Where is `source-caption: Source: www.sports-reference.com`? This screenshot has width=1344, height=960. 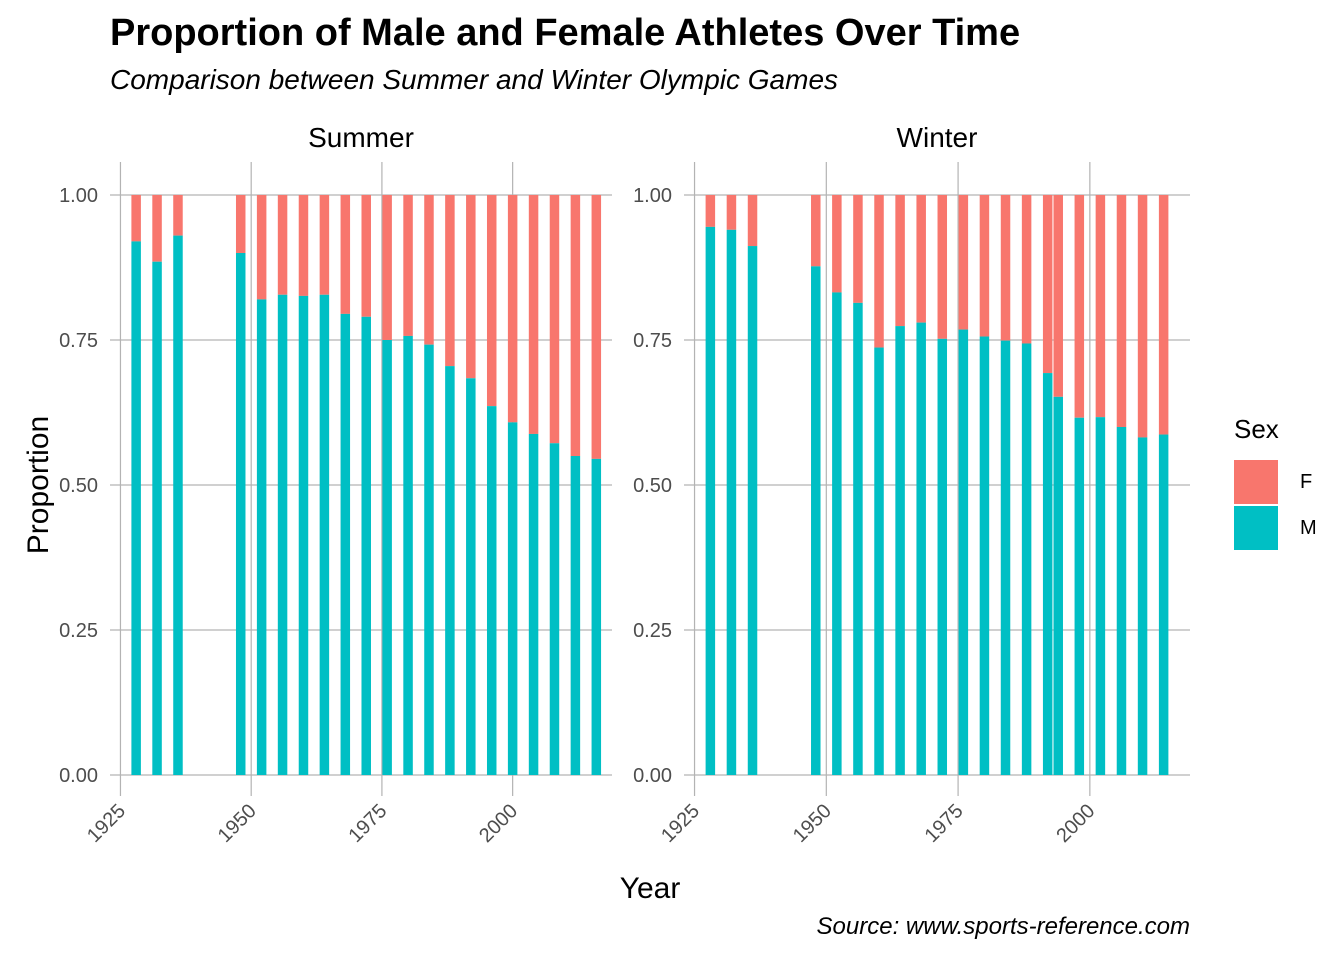 source-caption: Source: www.sports-reference.com is located at coordinates (1003, 926).